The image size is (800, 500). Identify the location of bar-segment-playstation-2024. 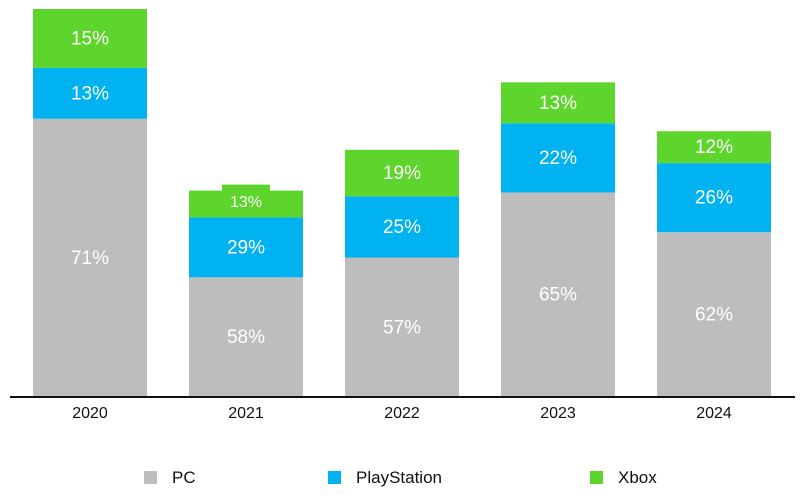
(714, 198).